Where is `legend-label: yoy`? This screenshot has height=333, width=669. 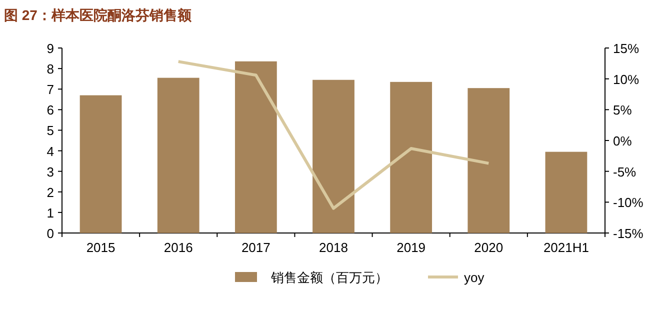 legend-label: yoy is located at coordinates (474, 277).